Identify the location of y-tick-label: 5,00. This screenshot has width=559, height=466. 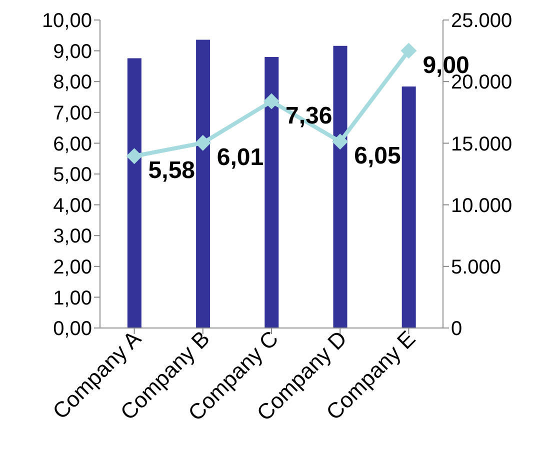
(72, 175).